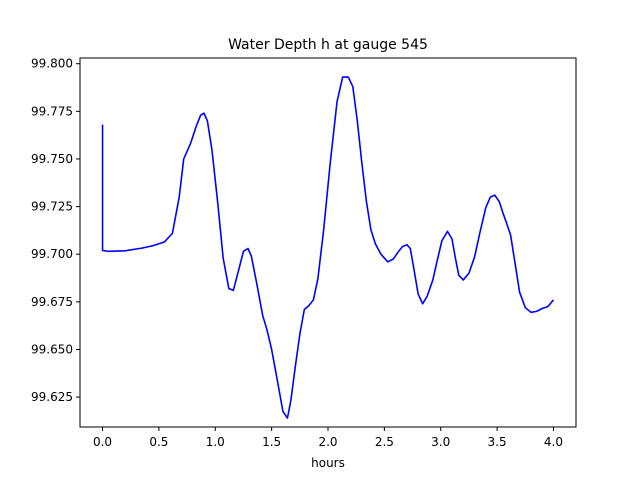 The width and height of the screenshot is (640, 480). I want to click on chart-title: Water Depth h at gauge 545, so click(328, 45).